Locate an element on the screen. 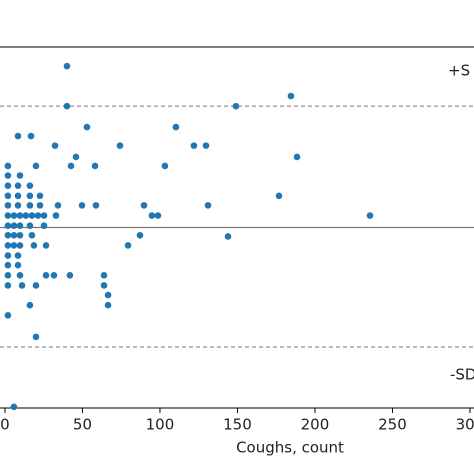 This screenshot has height=474, width=474. x-axis-label: Coughs, count is located at coordinates (290, 448).